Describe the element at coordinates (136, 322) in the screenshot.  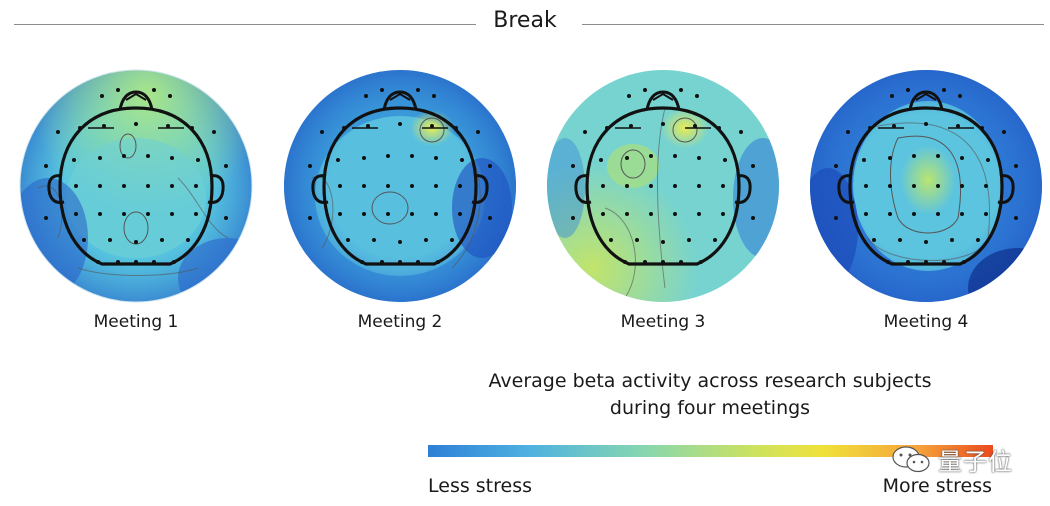
I see `meeting-label-1: Meeting 1` at that location.